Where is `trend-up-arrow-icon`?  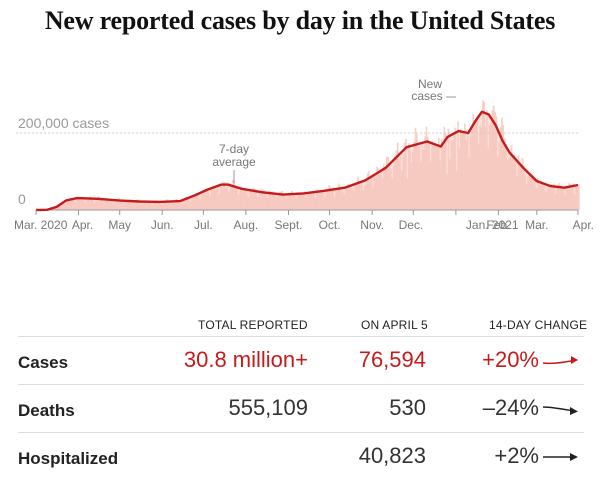
trend-up-arrow-icon is located at coordinates (560, 360).